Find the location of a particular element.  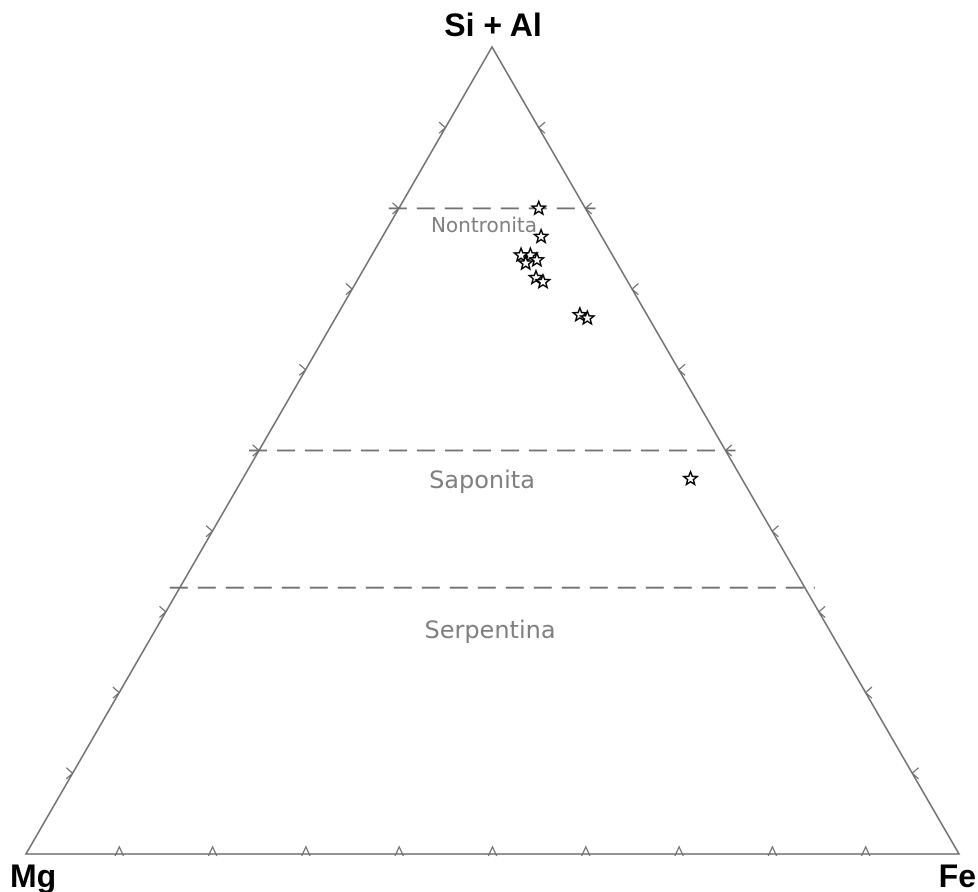

field-label-nontronita: Nontronita is located at coordinates (484, 225).